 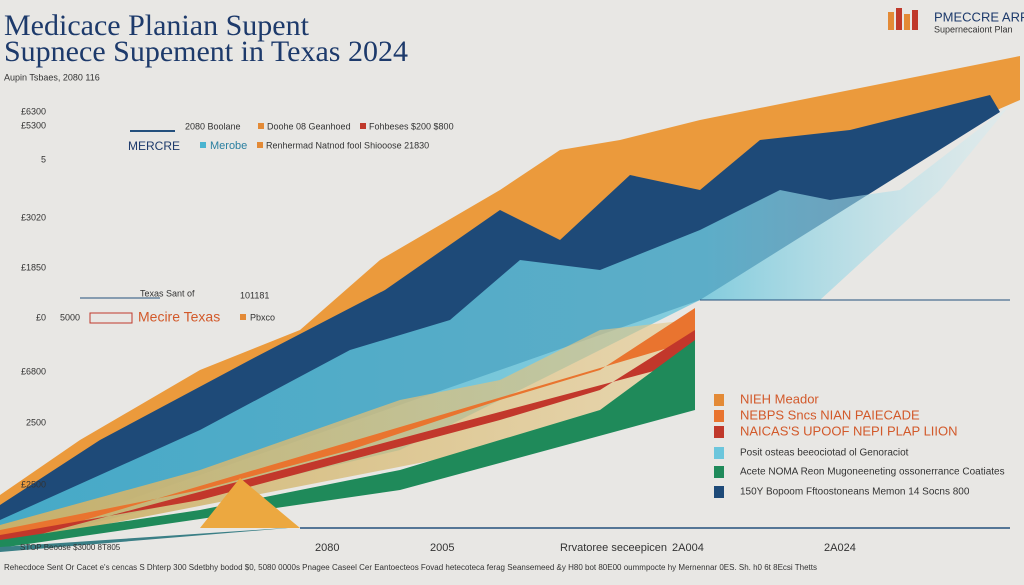 I want to click on annotation: Texas Sant of, so click(x=167, y=293).